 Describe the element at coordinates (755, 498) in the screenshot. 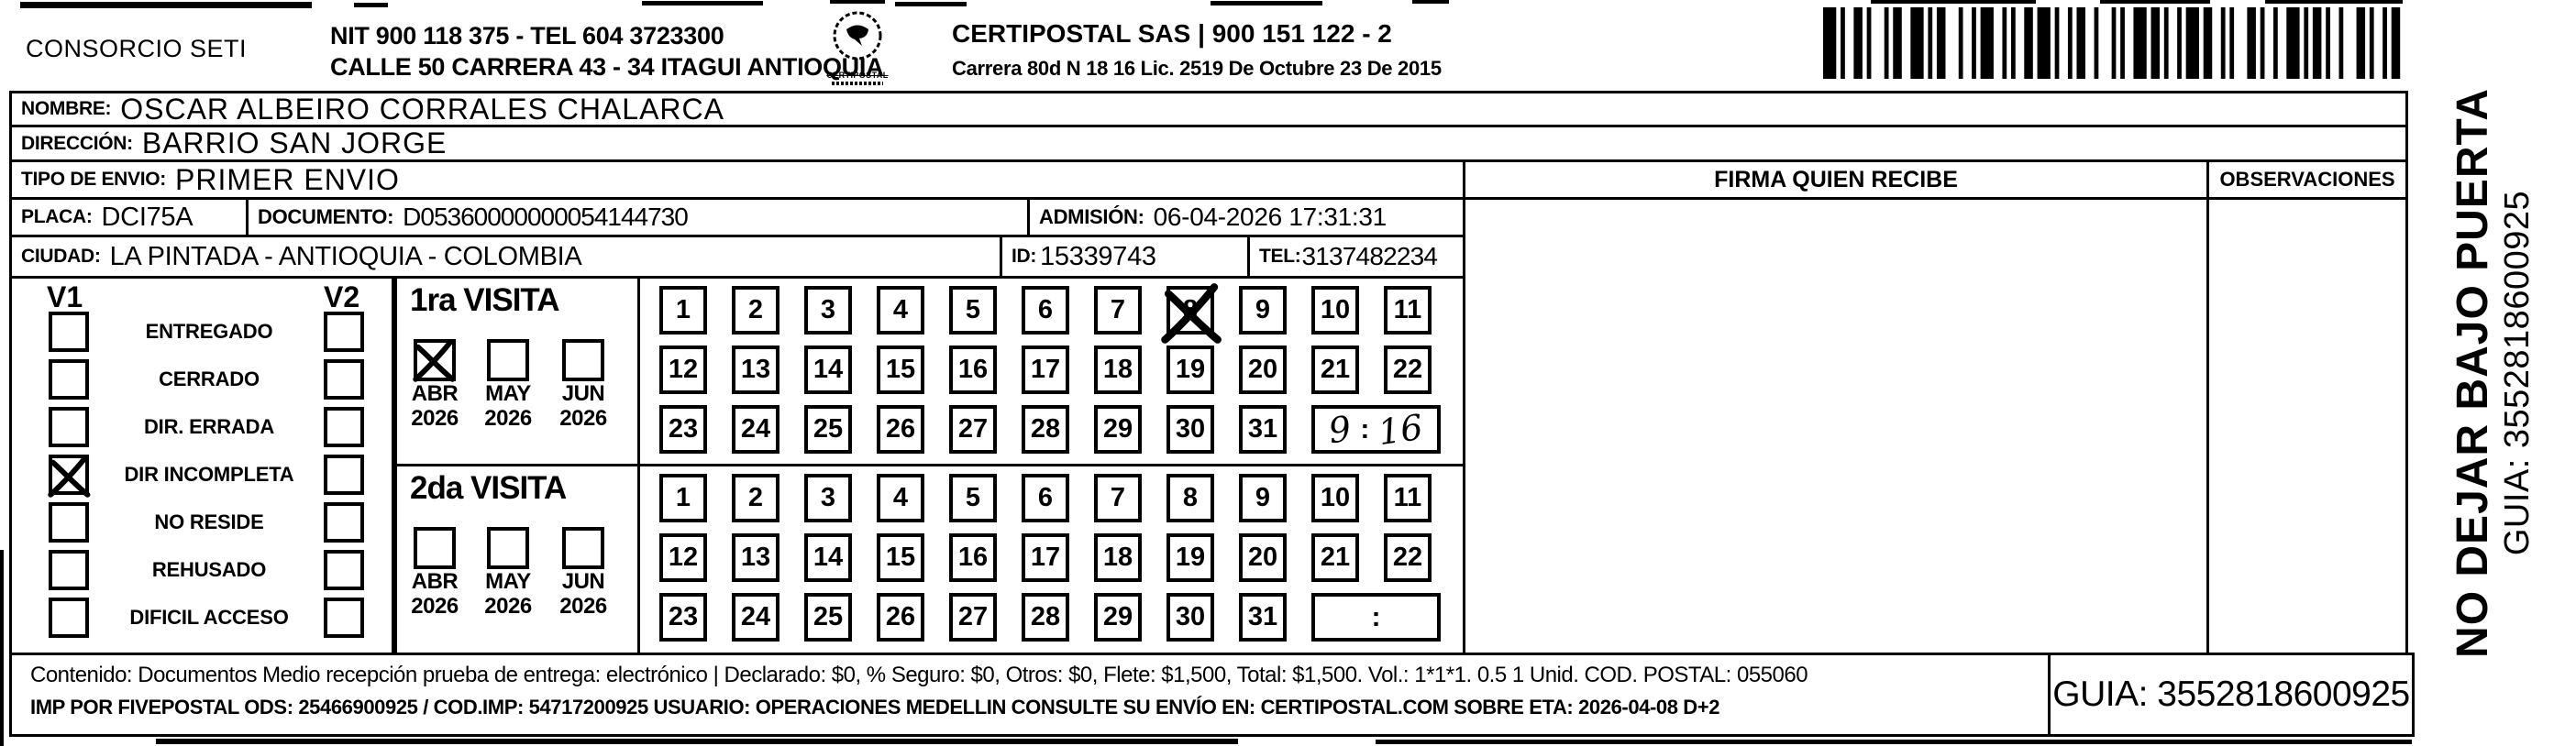

I see `day-2: 2` at that location.